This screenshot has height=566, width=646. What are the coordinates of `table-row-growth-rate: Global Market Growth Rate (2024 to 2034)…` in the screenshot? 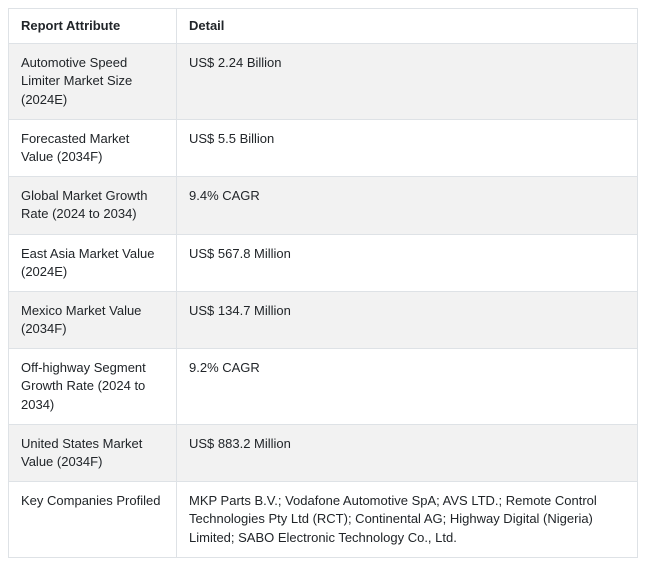 It's located at (323, 205).